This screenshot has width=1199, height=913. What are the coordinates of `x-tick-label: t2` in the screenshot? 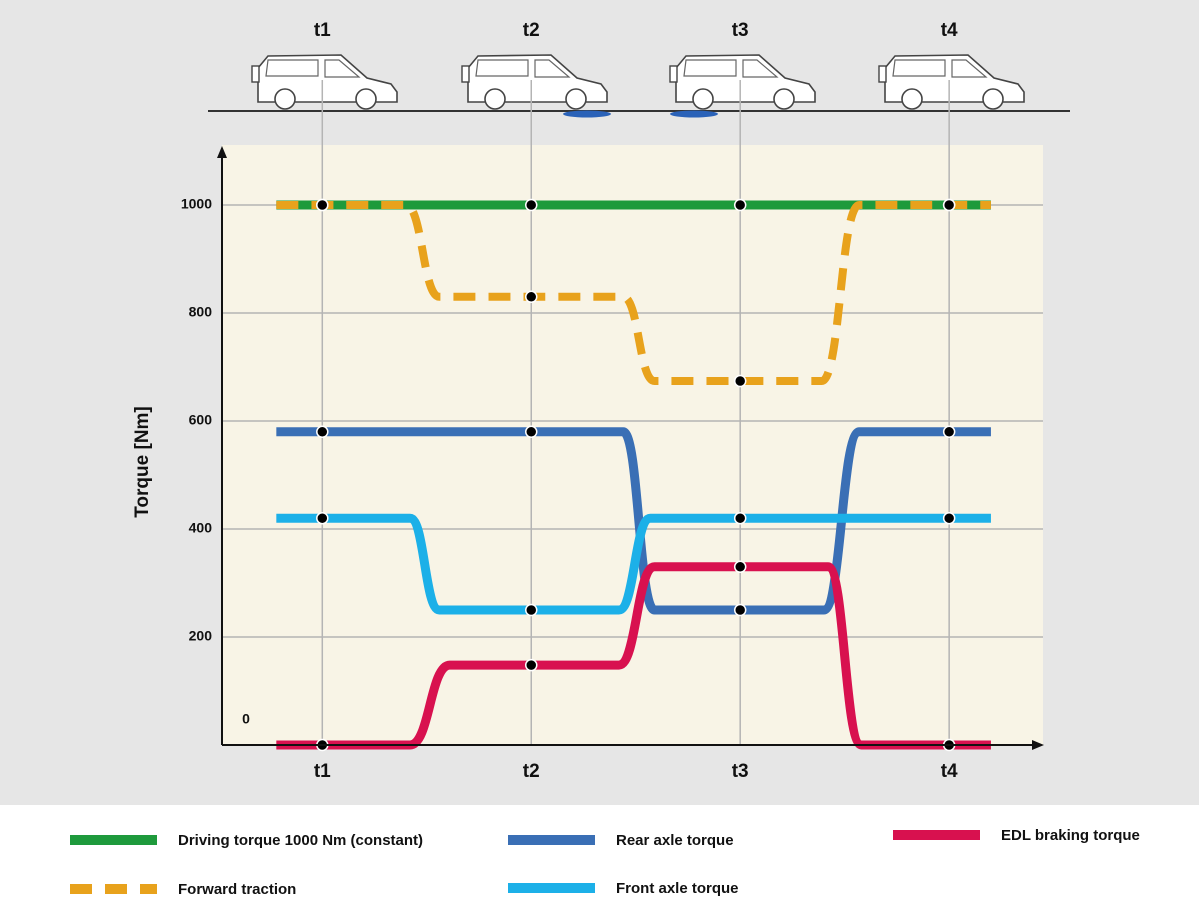 It's located at (531, 771).